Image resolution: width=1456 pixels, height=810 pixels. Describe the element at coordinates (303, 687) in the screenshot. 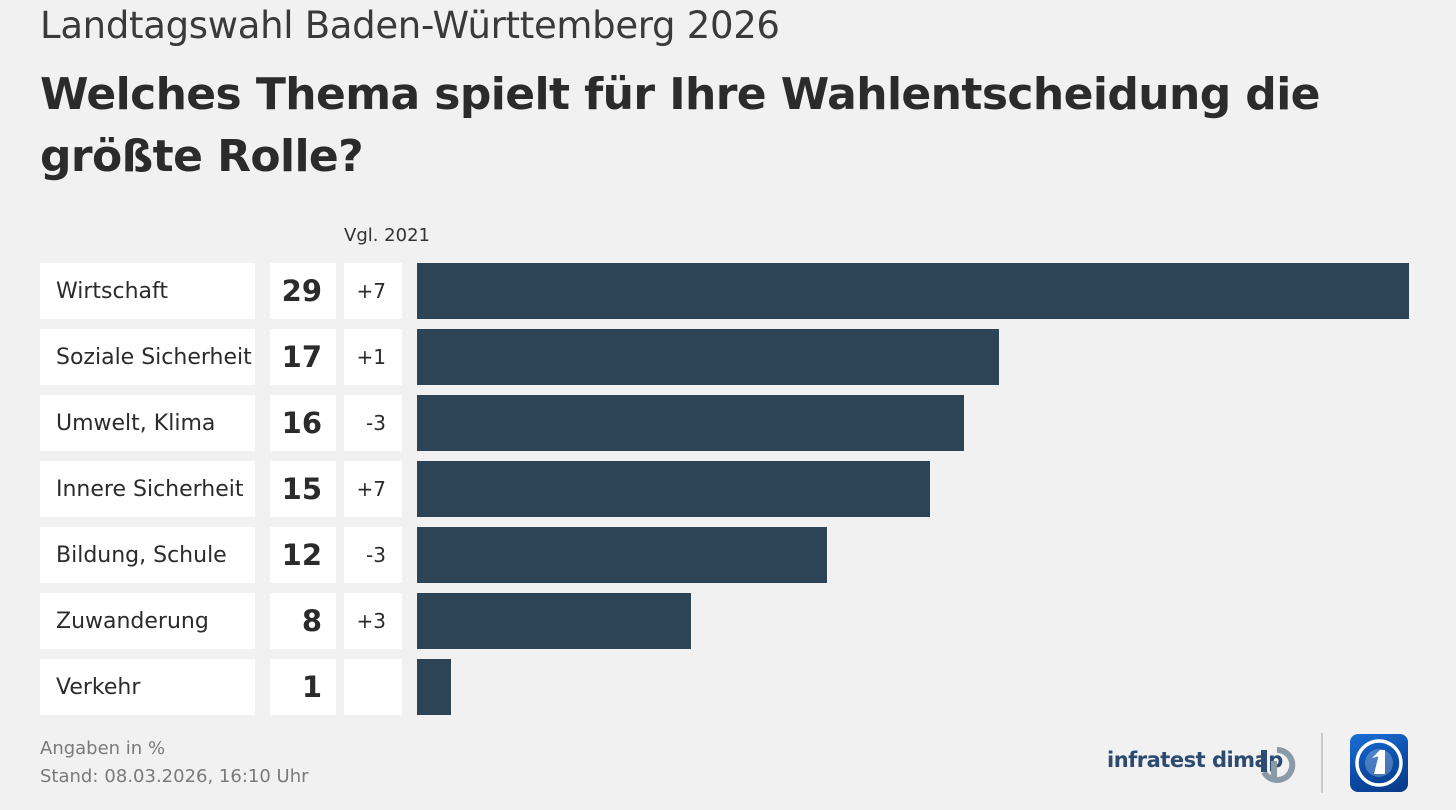

I see `value-label: 1` at that location.